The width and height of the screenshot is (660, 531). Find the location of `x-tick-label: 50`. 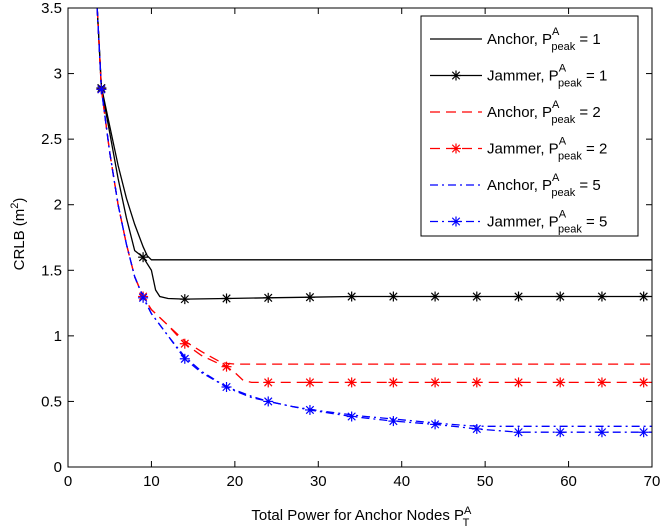

x-tick-label: 50 is located at coordinates (485, 481).